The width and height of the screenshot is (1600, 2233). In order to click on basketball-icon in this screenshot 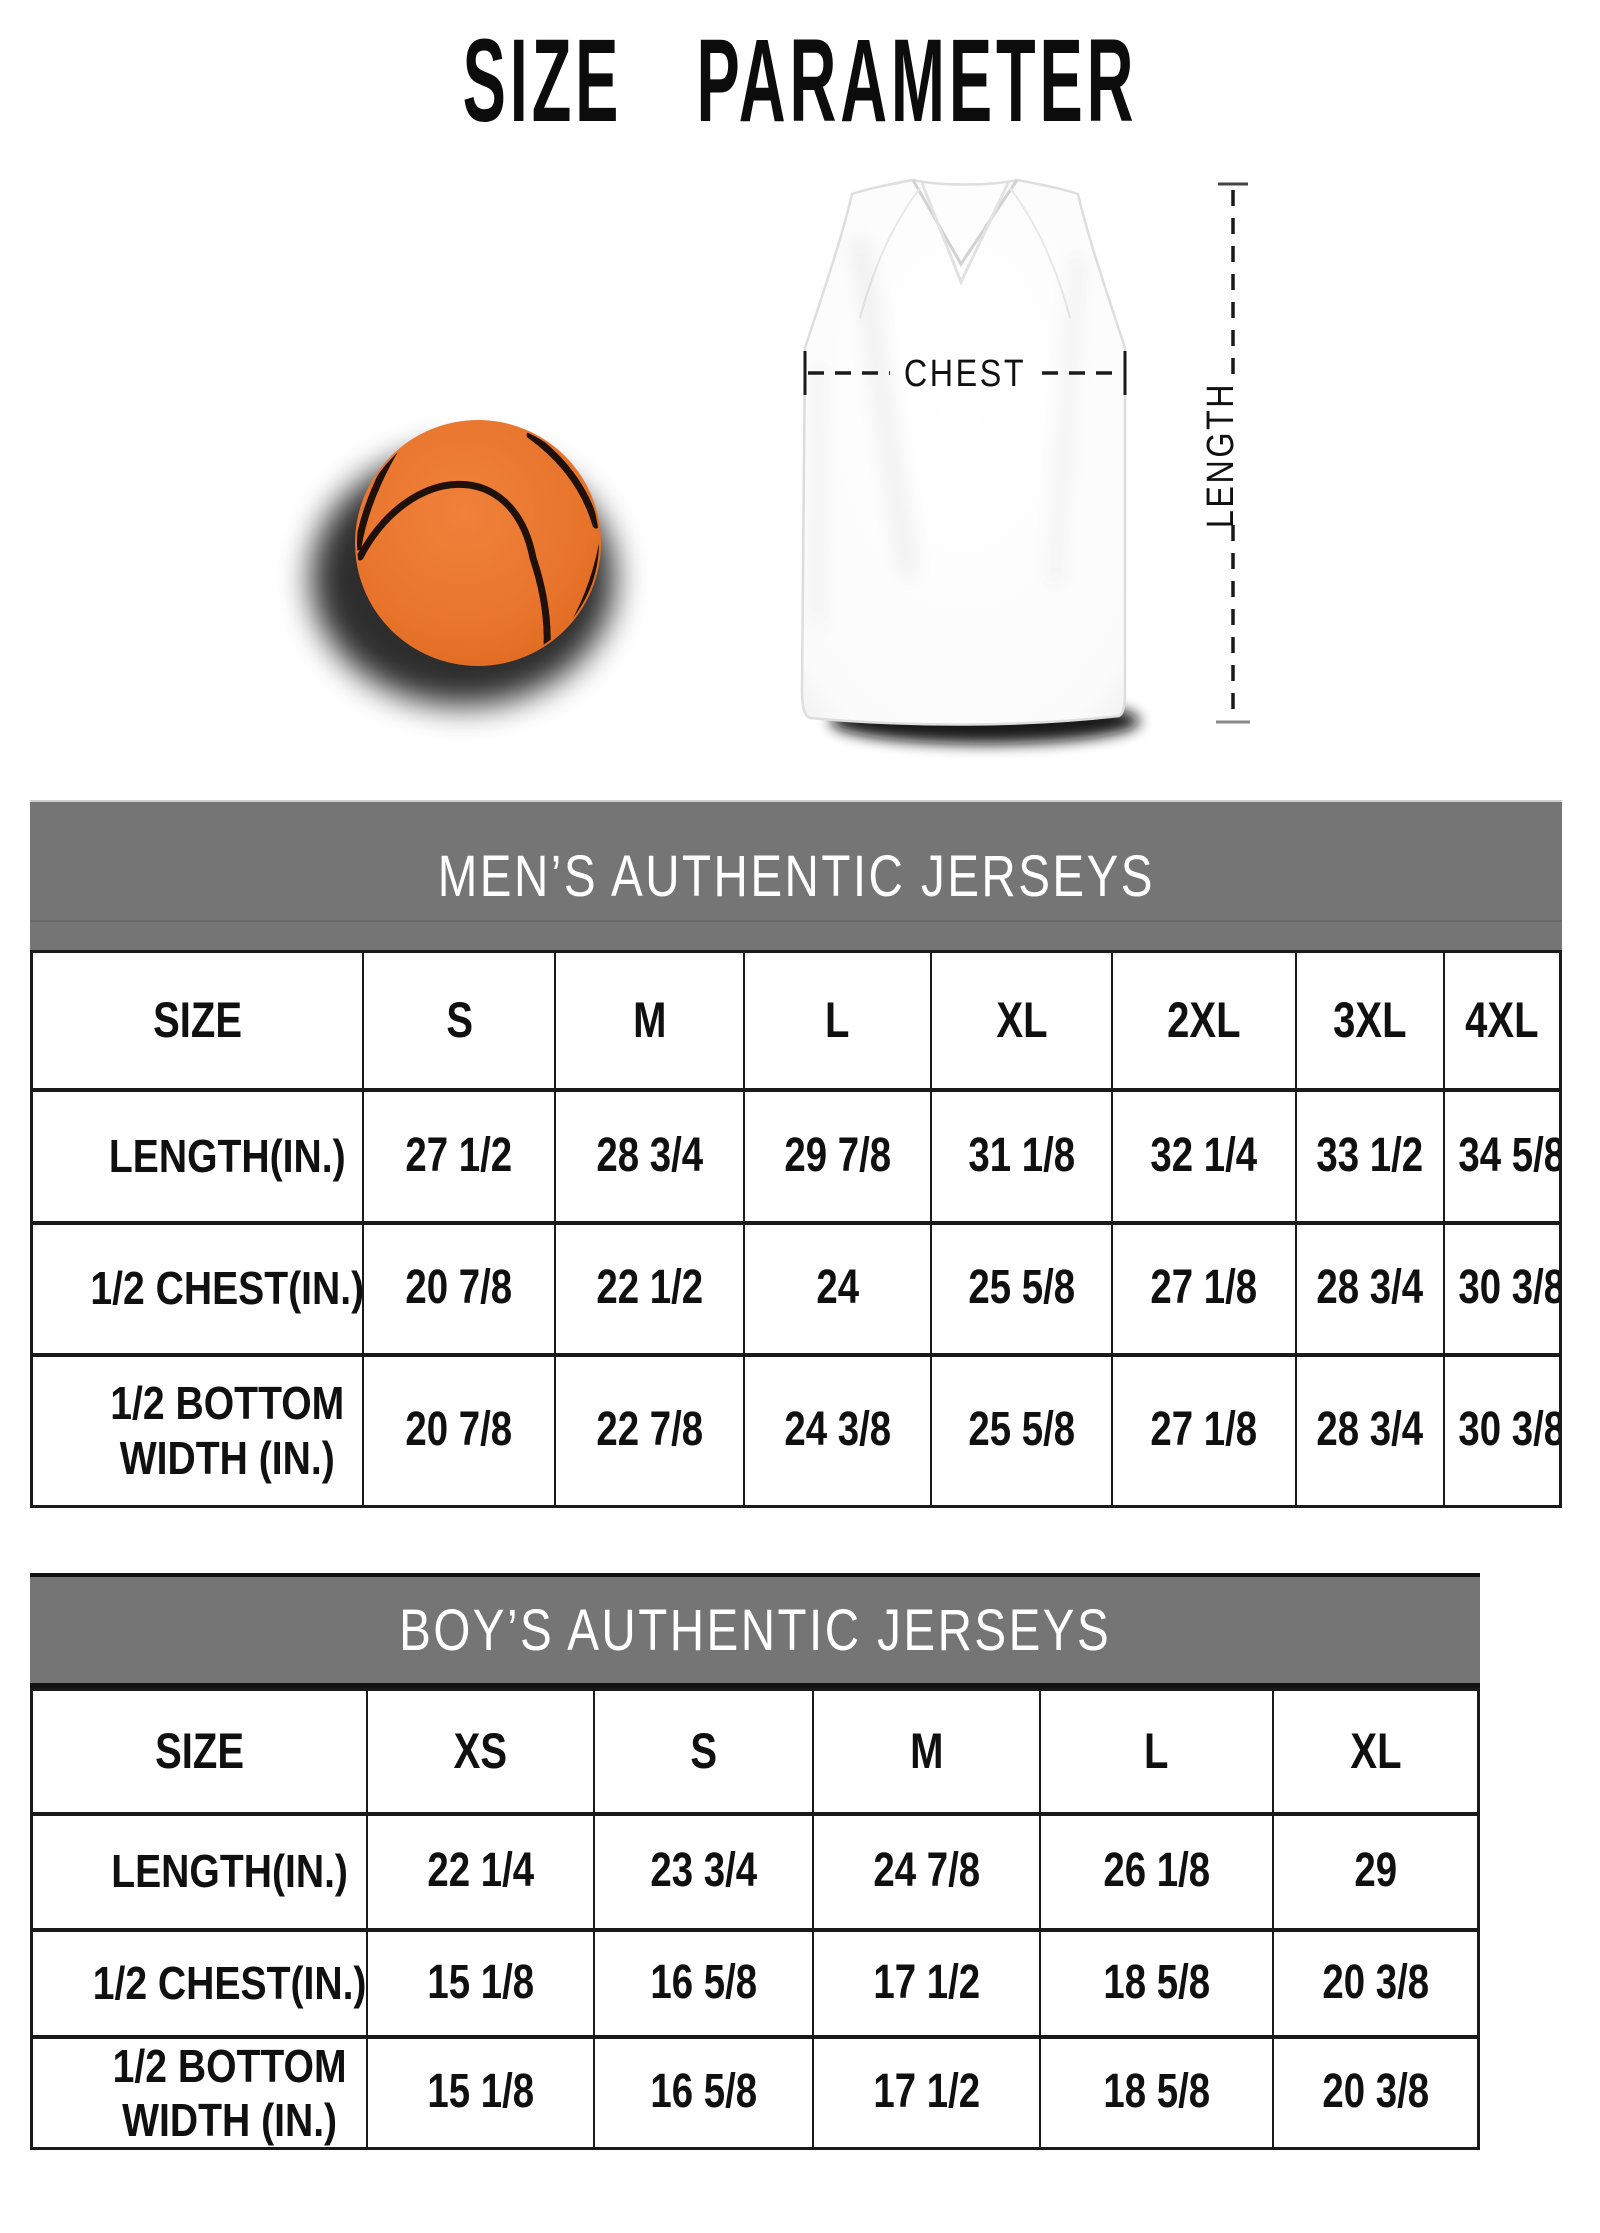, I will do `click(463, 563)`.